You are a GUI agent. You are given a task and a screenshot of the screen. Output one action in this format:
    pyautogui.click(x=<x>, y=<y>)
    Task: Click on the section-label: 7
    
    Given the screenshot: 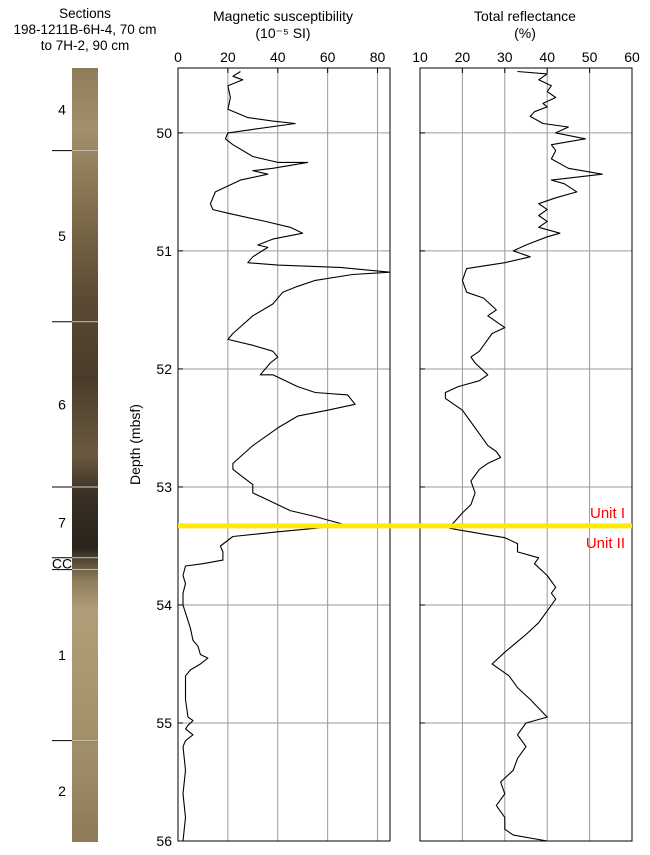 What is the action you would take?
    pyautogui.click(x=62, y=522)
    